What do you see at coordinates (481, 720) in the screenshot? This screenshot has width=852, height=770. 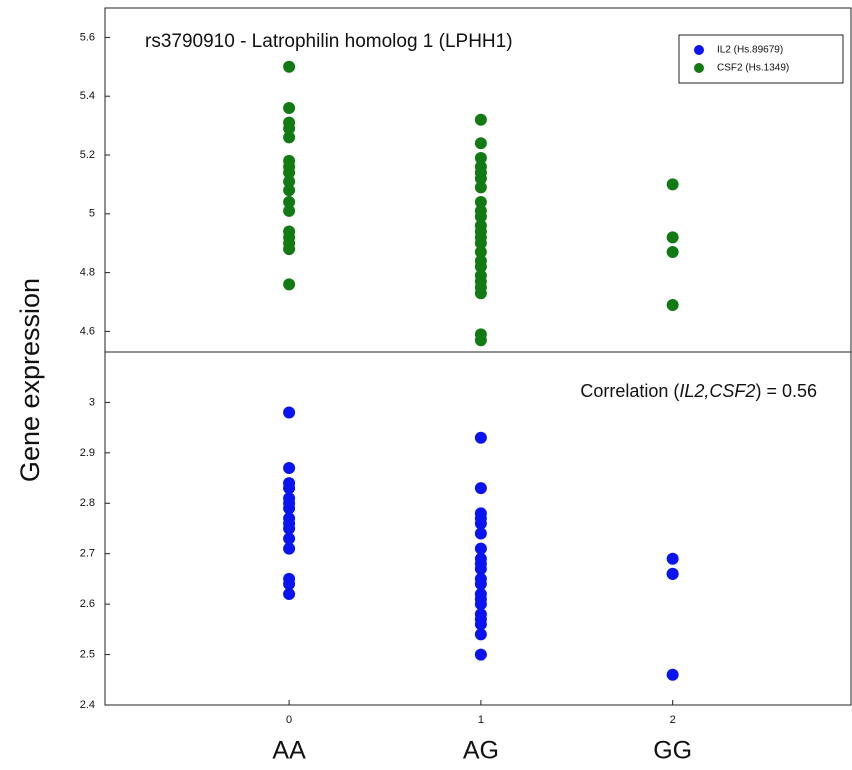 I see `x-tick-label: 1` at bounding box center [481, 720].